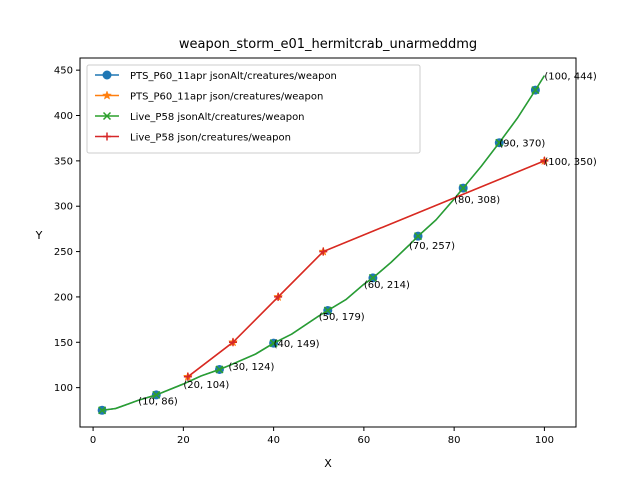  What do you see at coordinates (328, 463) in the screenshot?
I see `x-axis-label: X` at bounding box center [328, 463].